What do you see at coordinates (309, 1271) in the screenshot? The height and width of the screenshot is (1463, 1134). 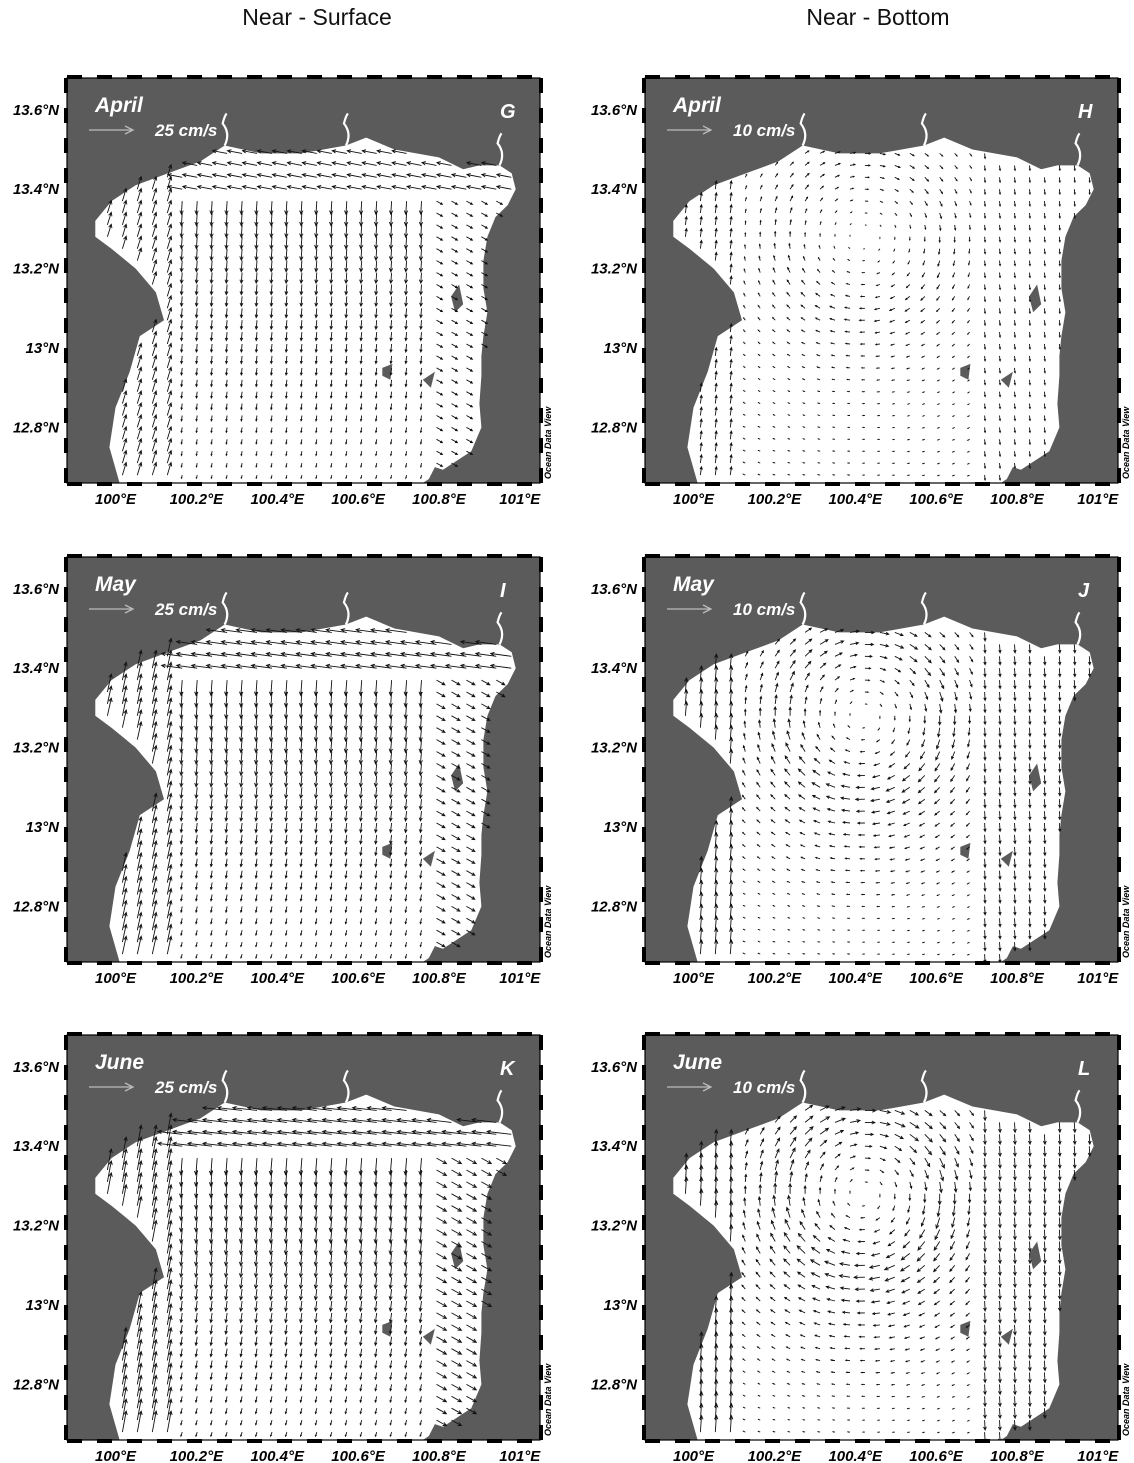 I see `current-vectors` at bounding box center [309, 1271].